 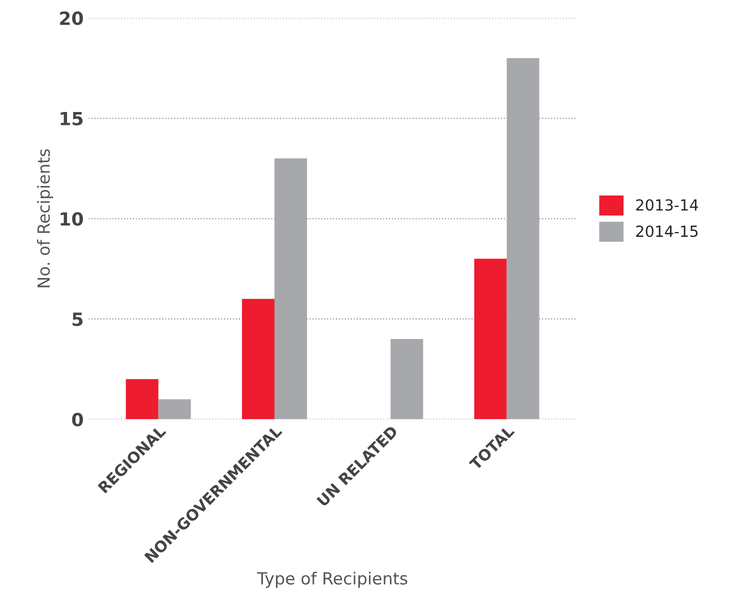 I want to click on legend-label: 2013-14, so click(x=667, y=205).